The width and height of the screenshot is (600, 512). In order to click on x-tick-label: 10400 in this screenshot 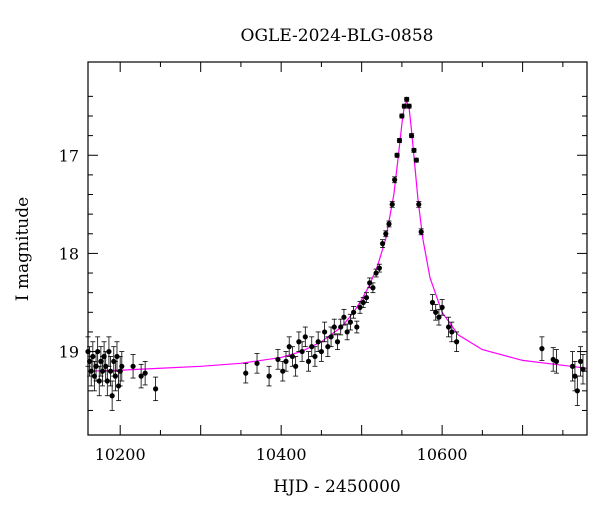, I will do `click(281, 454)`.